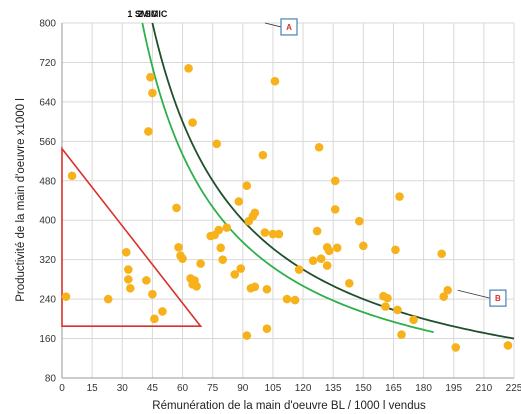 The width and height of the screenshot is (521, 414). What do you see at coordinates (513, 388) in the screenshot?
I see `x-tick-label: 225` at bounding box center [513, 388].